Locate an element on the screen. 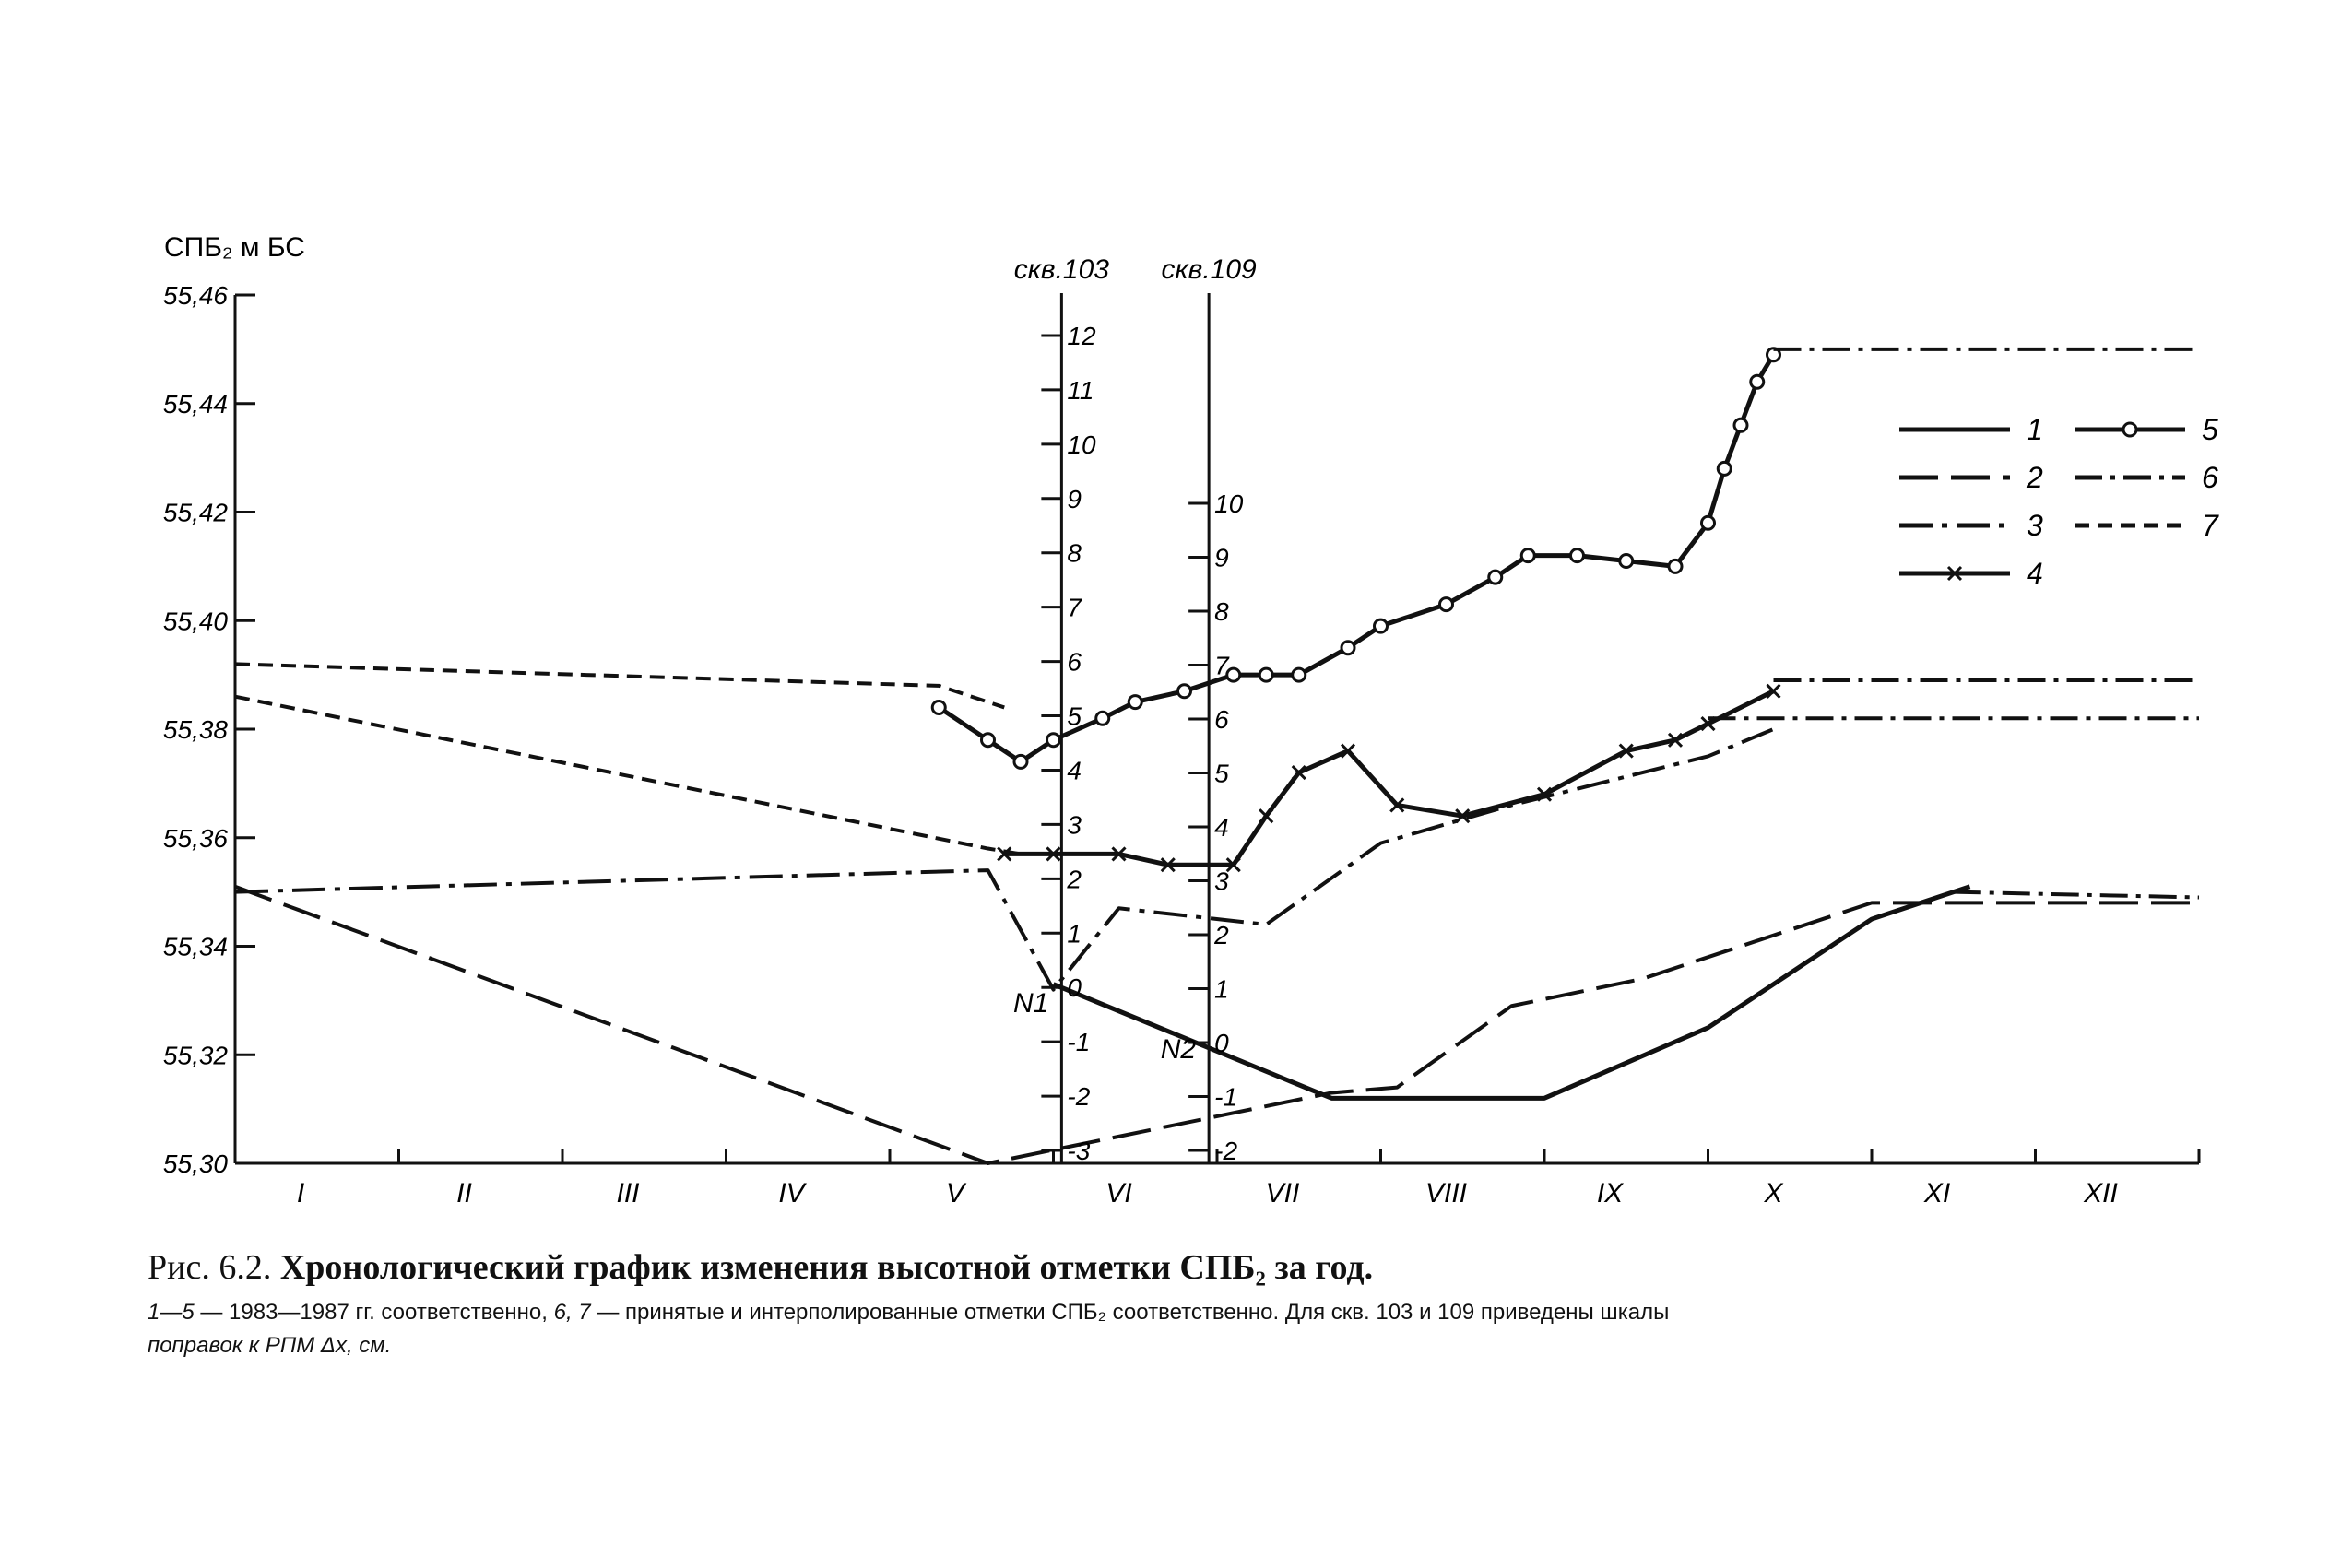 This screenshot has height=1568, width=2329. caption-label: Рис. 6.2. is located at coordinates (210, 1267).